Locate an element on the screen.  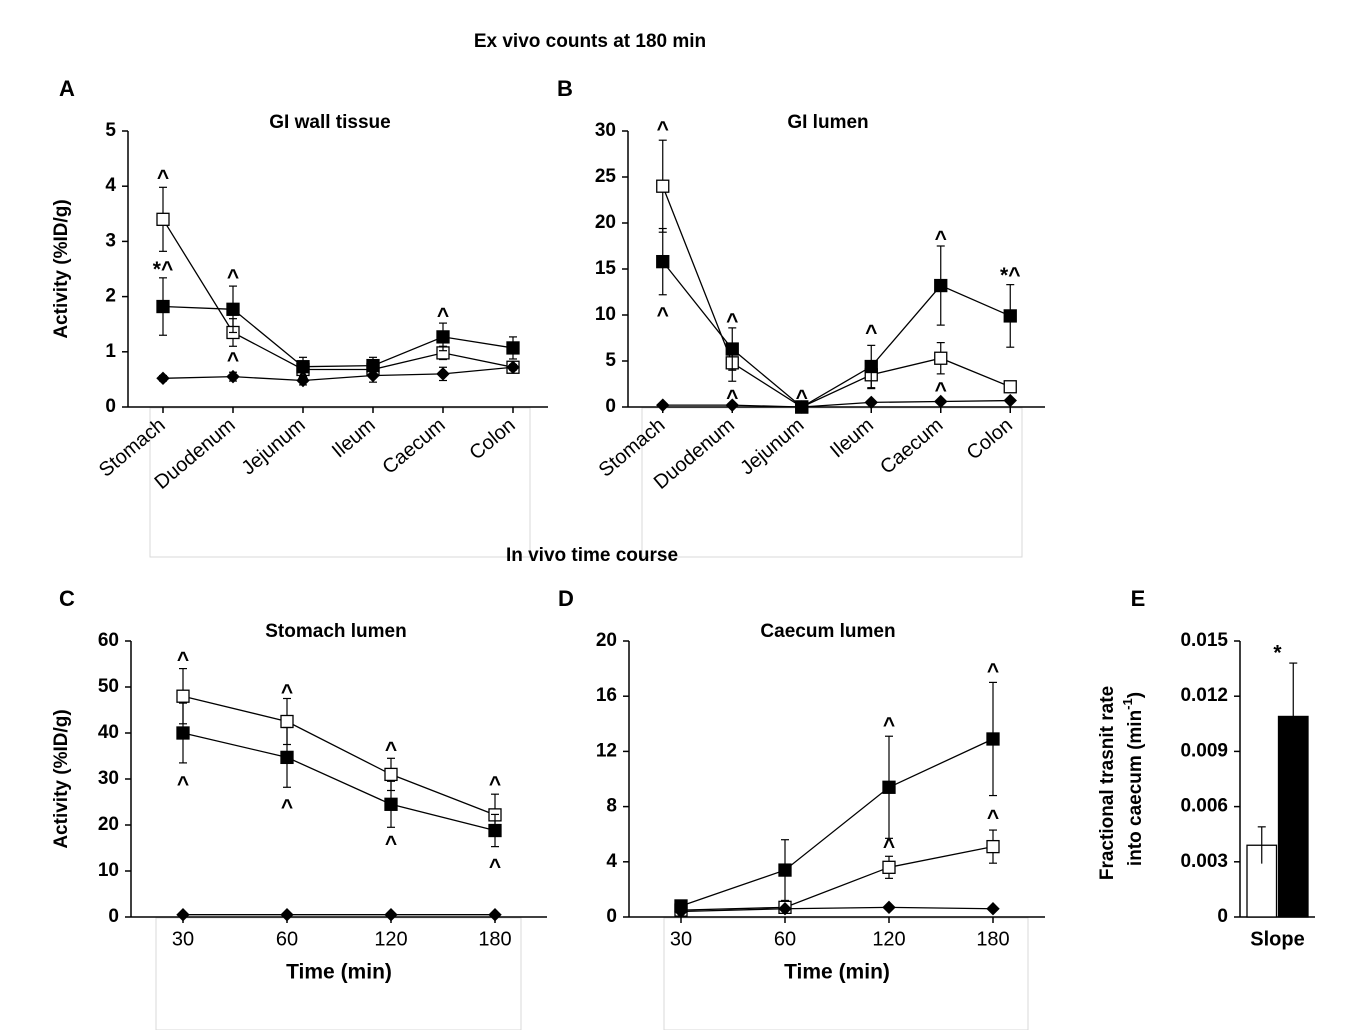
y-tick-label: 16 is located at coordinates (606, 695).